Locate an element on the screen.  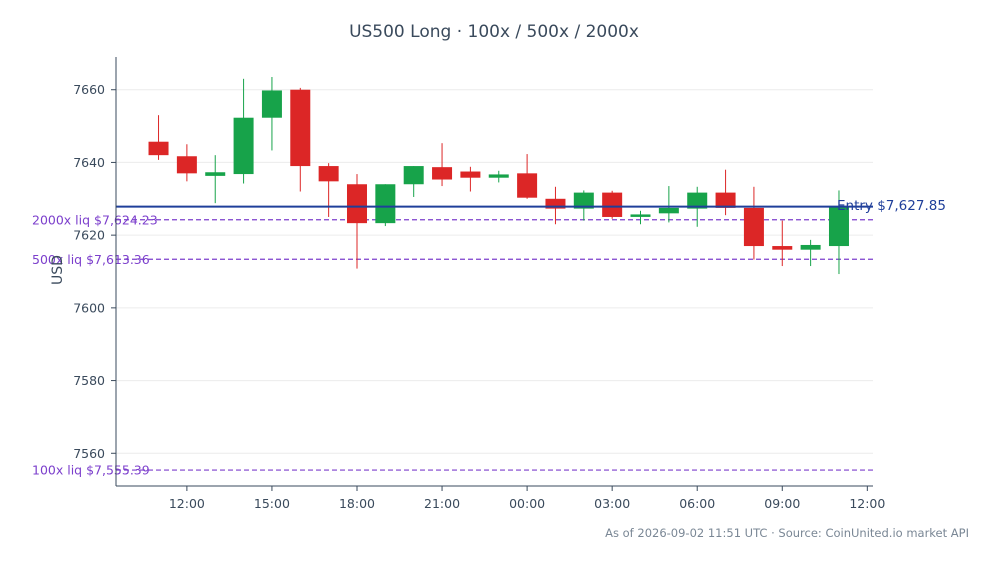
y-tick-label: 7580 is located at coordinates (89, 380).